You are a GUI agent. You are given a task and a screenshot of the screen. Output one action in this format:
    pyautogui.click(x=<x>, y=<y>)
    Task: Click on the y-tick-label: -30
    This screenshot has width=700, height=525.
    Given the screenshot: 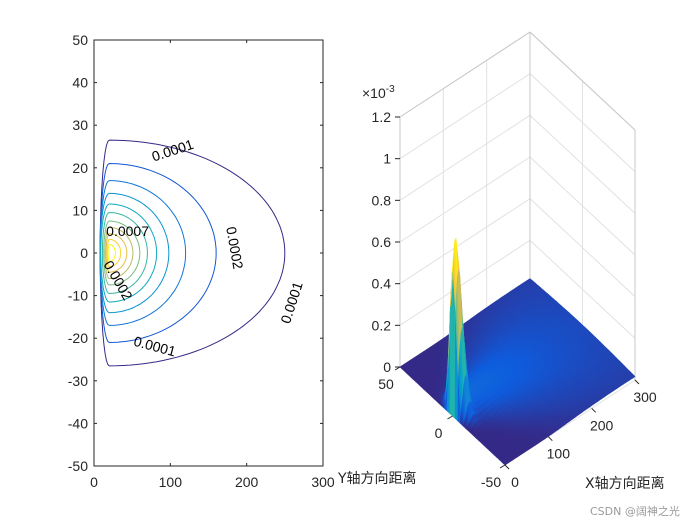 What is the action you would take?
    pyautogui.click(x=78, y=381)
    